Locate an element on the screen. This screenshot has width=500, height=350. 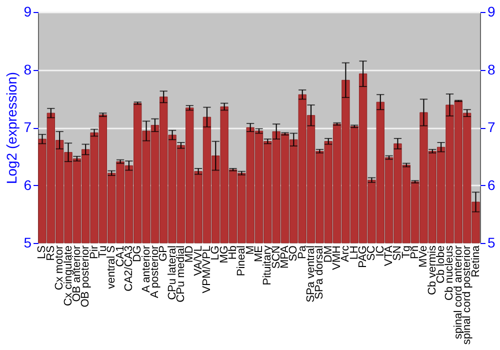
y-tick-label: 7 is located at coordinates (28, 127).